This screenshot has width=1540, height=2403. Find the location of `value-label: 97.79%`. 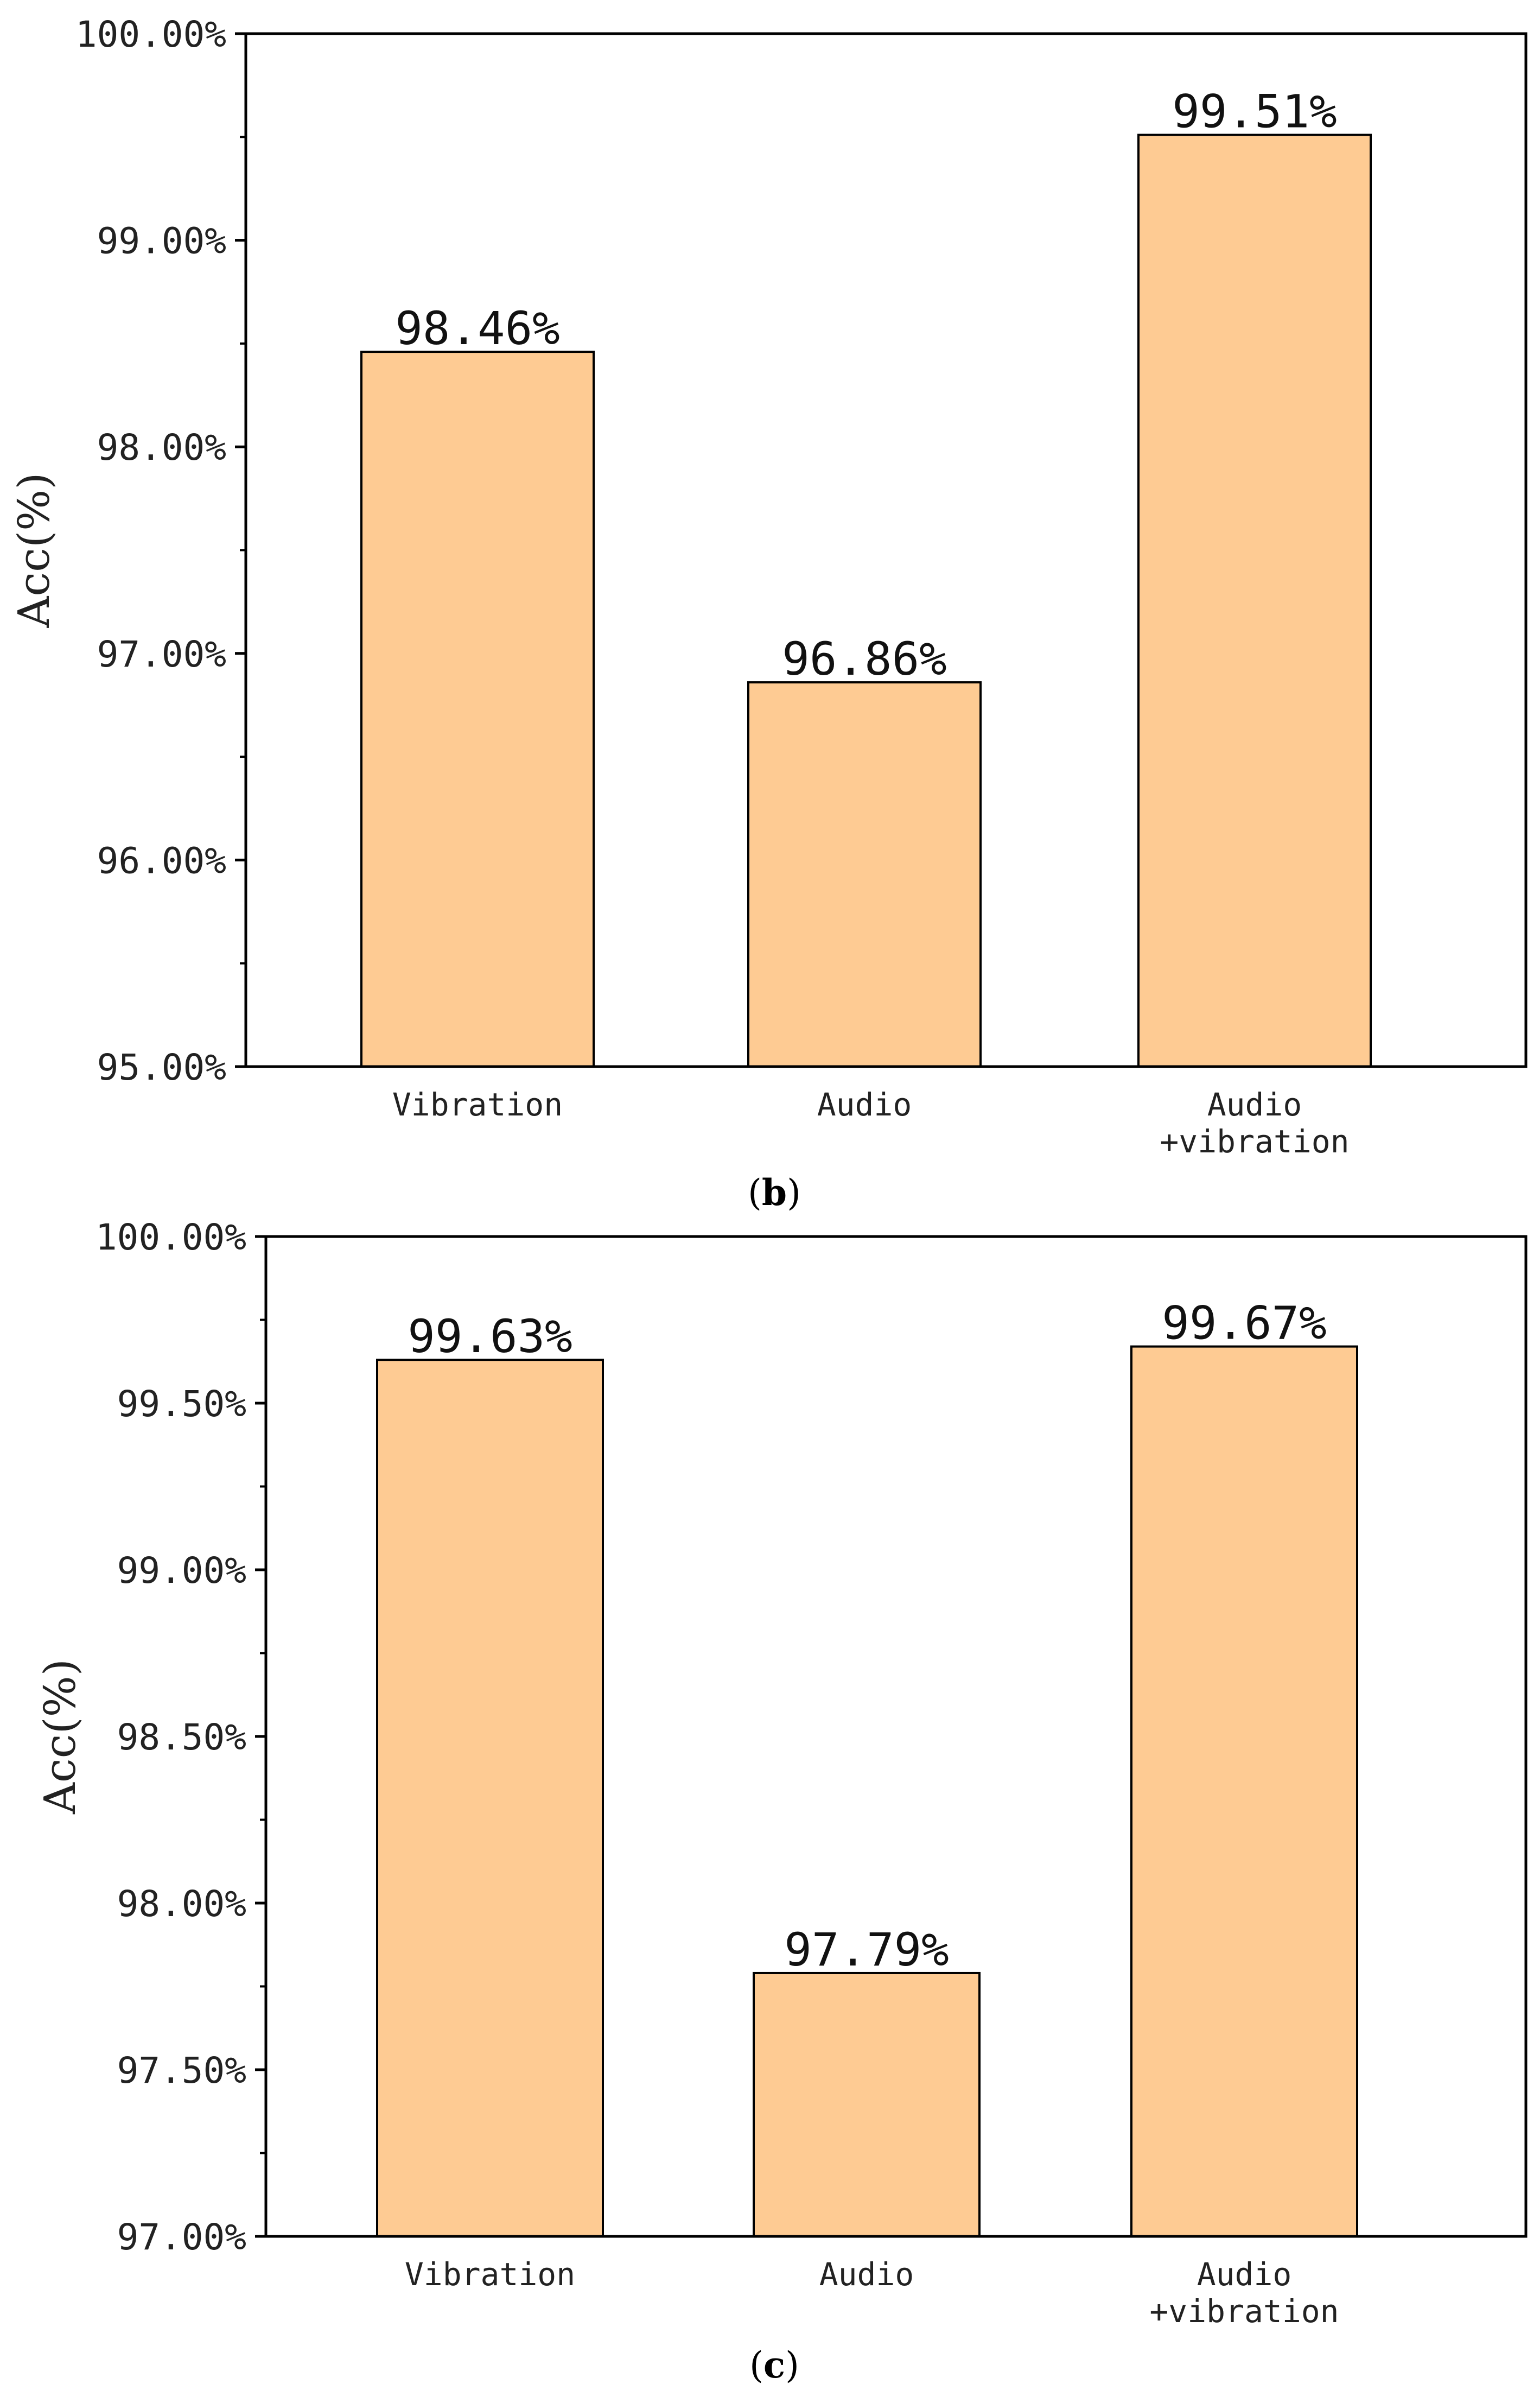

value-label: 97.79% is located at coordinates (866, 1949).